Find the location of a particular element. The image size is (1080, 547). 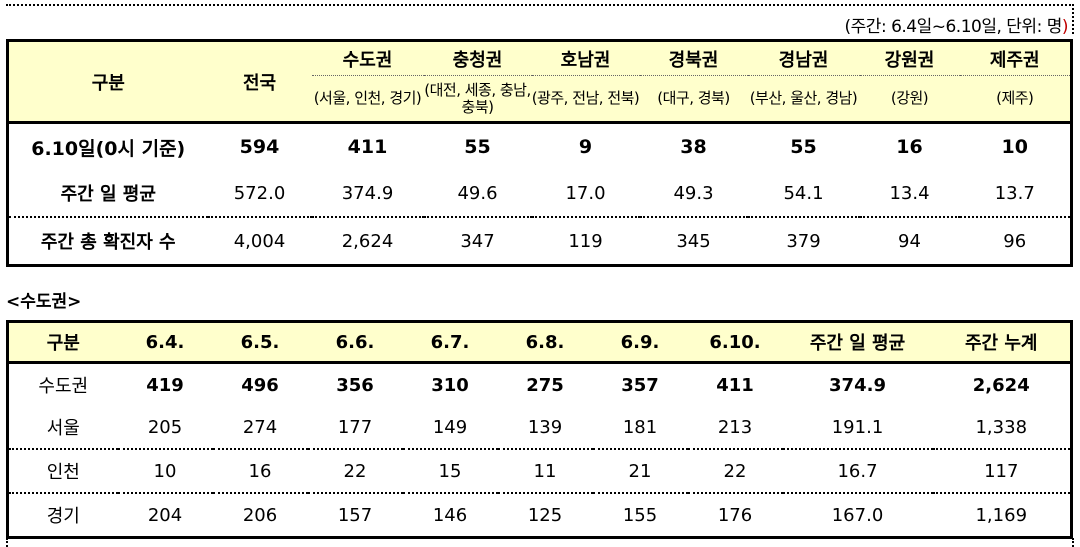

cell: 496 is located at coordinates (260, 383).